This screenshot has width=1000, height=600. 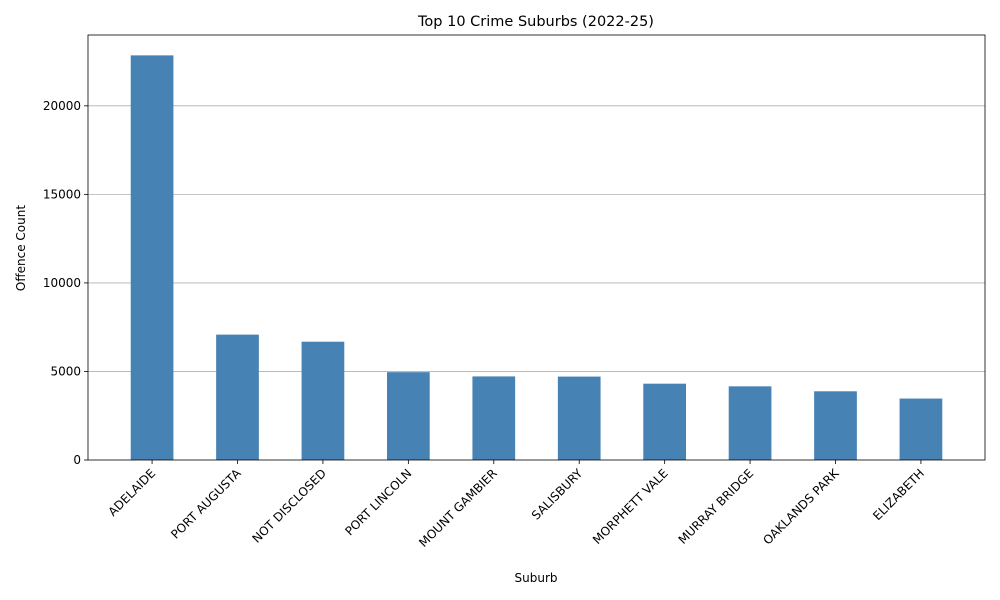 I want to click on x-tick-label: ELIZABETH, so click(x=898, y=494).